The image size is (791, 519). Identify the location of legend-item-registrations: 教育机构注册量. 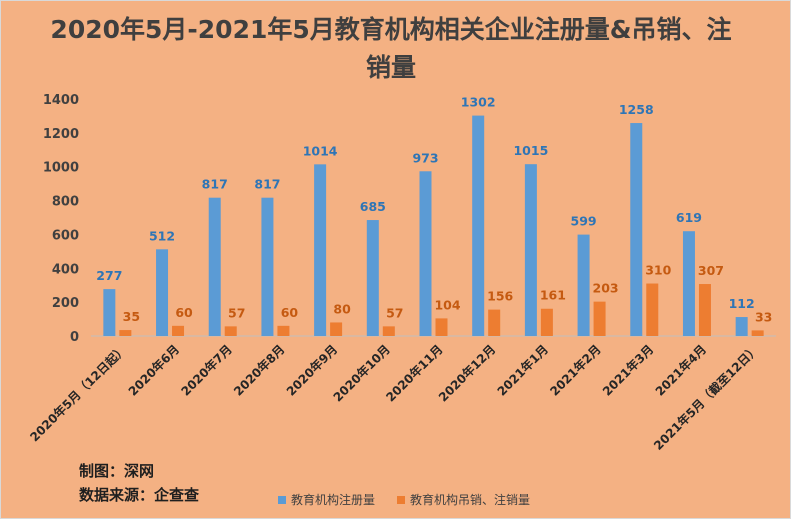
(326, 499).